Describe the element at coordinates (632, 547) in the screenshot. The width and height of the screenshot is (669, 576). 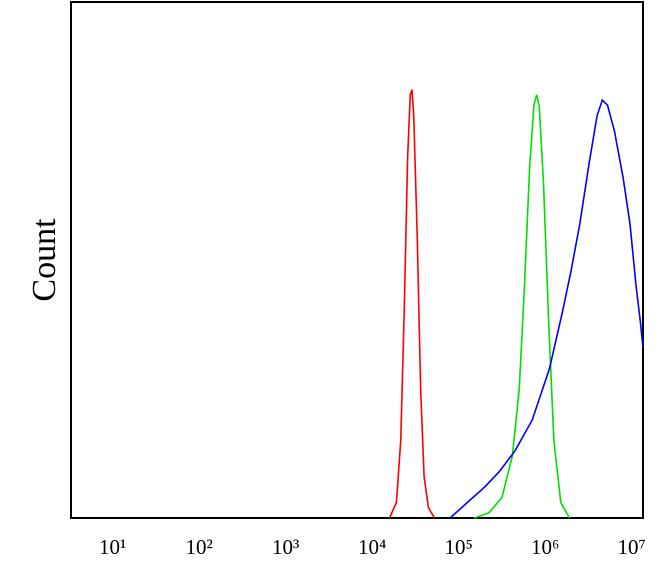
I see `x-tick-label: 10⁷` at that location.